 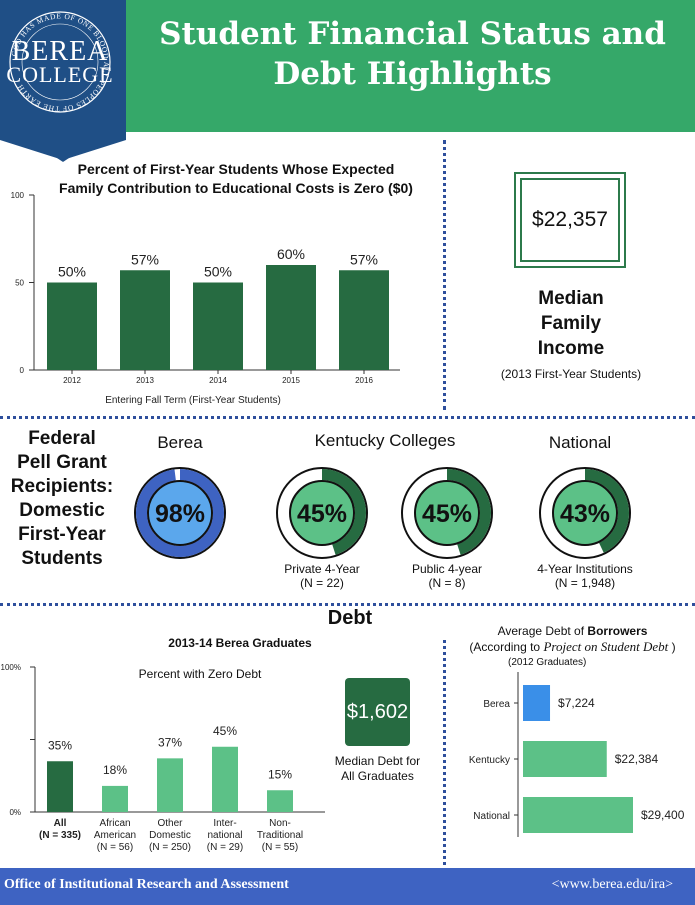 What do you see at coordinates (15, 812) in the screenshot?
I see `zero-debt-y-tick-label: 0%` at bounding box center [15, 812].